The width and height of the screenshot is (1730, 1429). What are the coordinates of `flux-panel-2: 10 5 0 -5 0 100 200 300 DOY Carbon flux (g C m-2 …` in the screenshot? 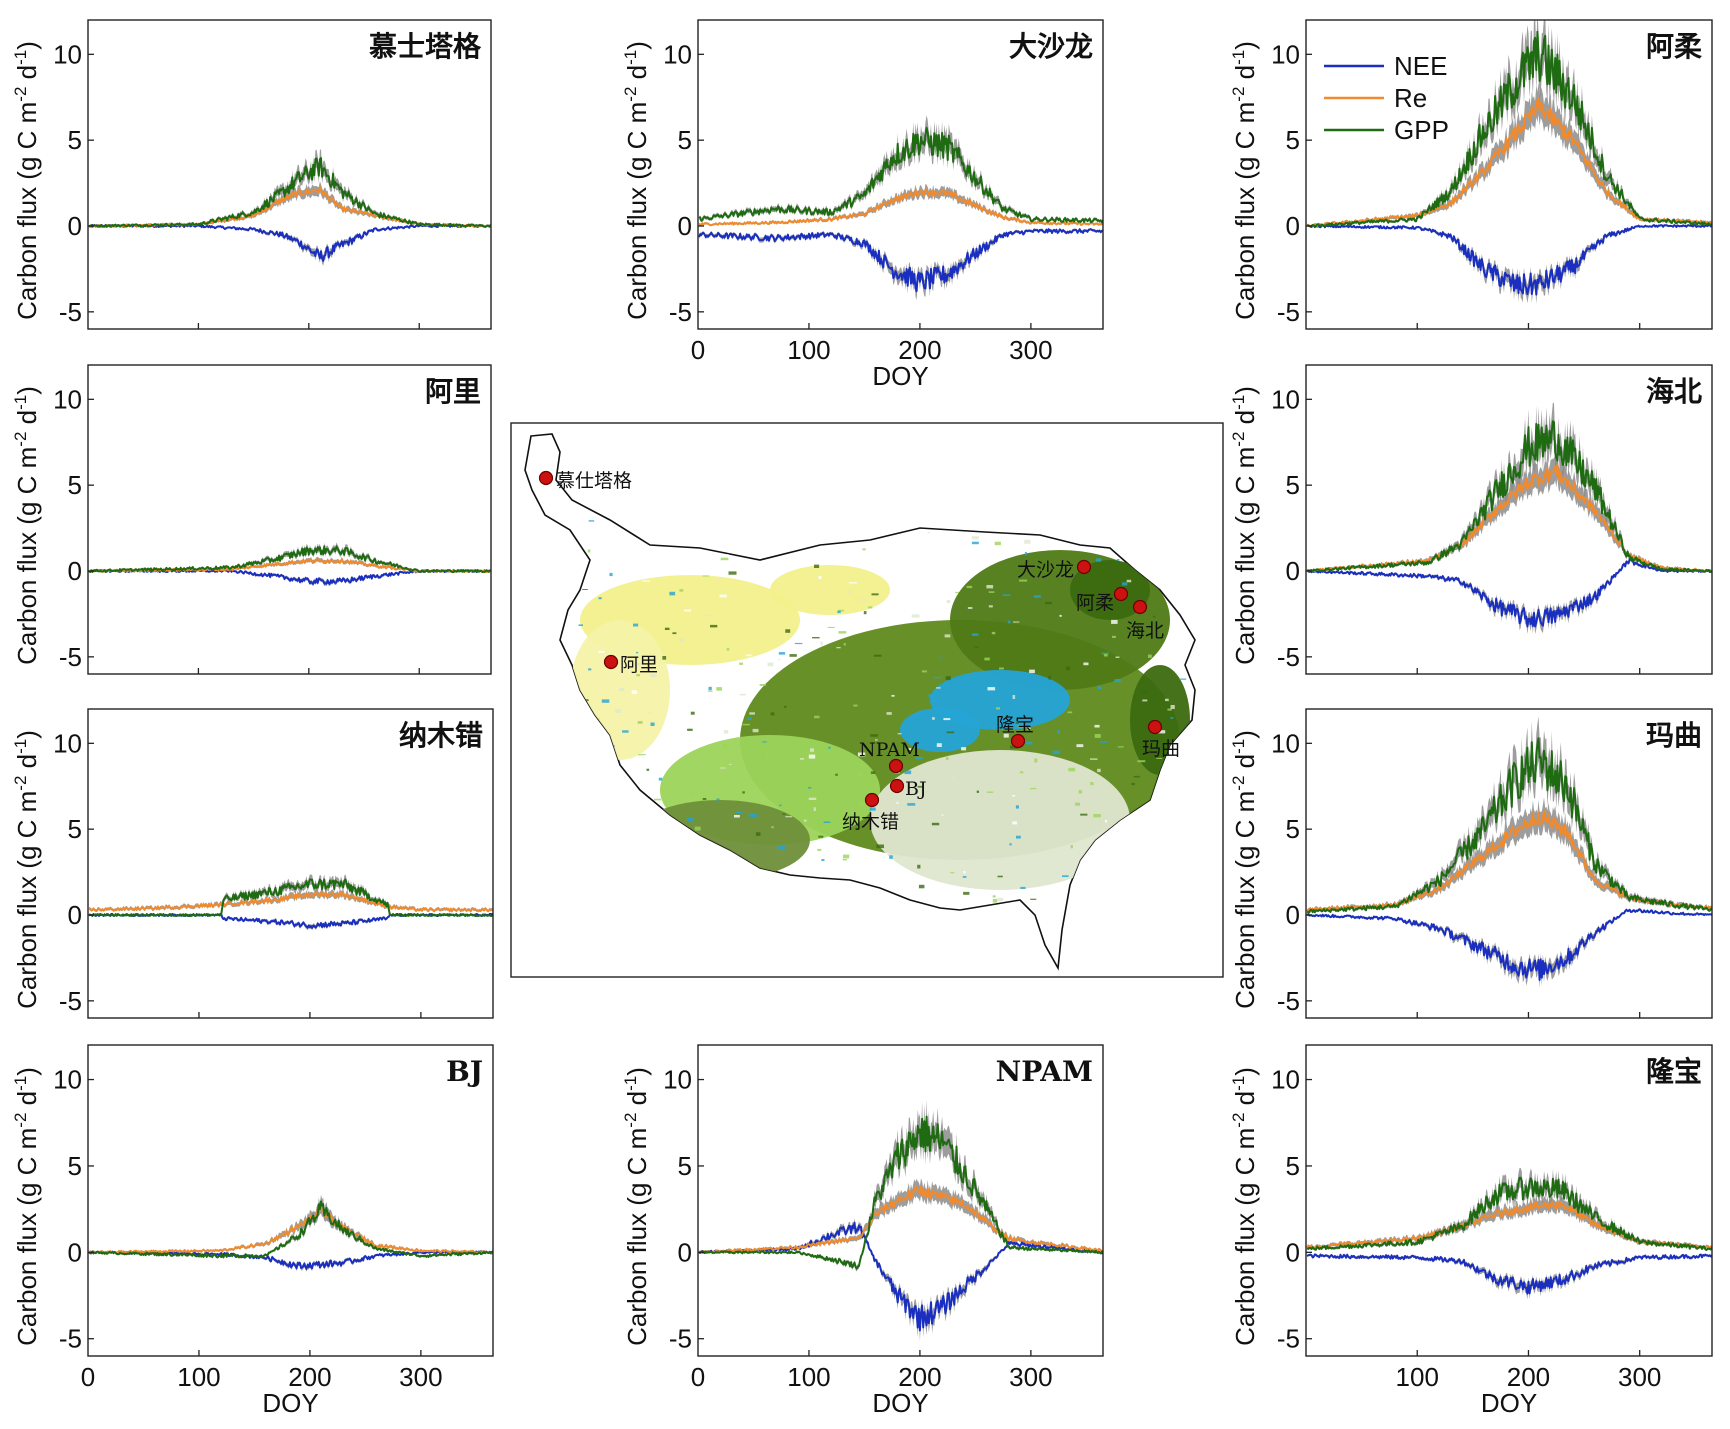 It's located at (862, 205).